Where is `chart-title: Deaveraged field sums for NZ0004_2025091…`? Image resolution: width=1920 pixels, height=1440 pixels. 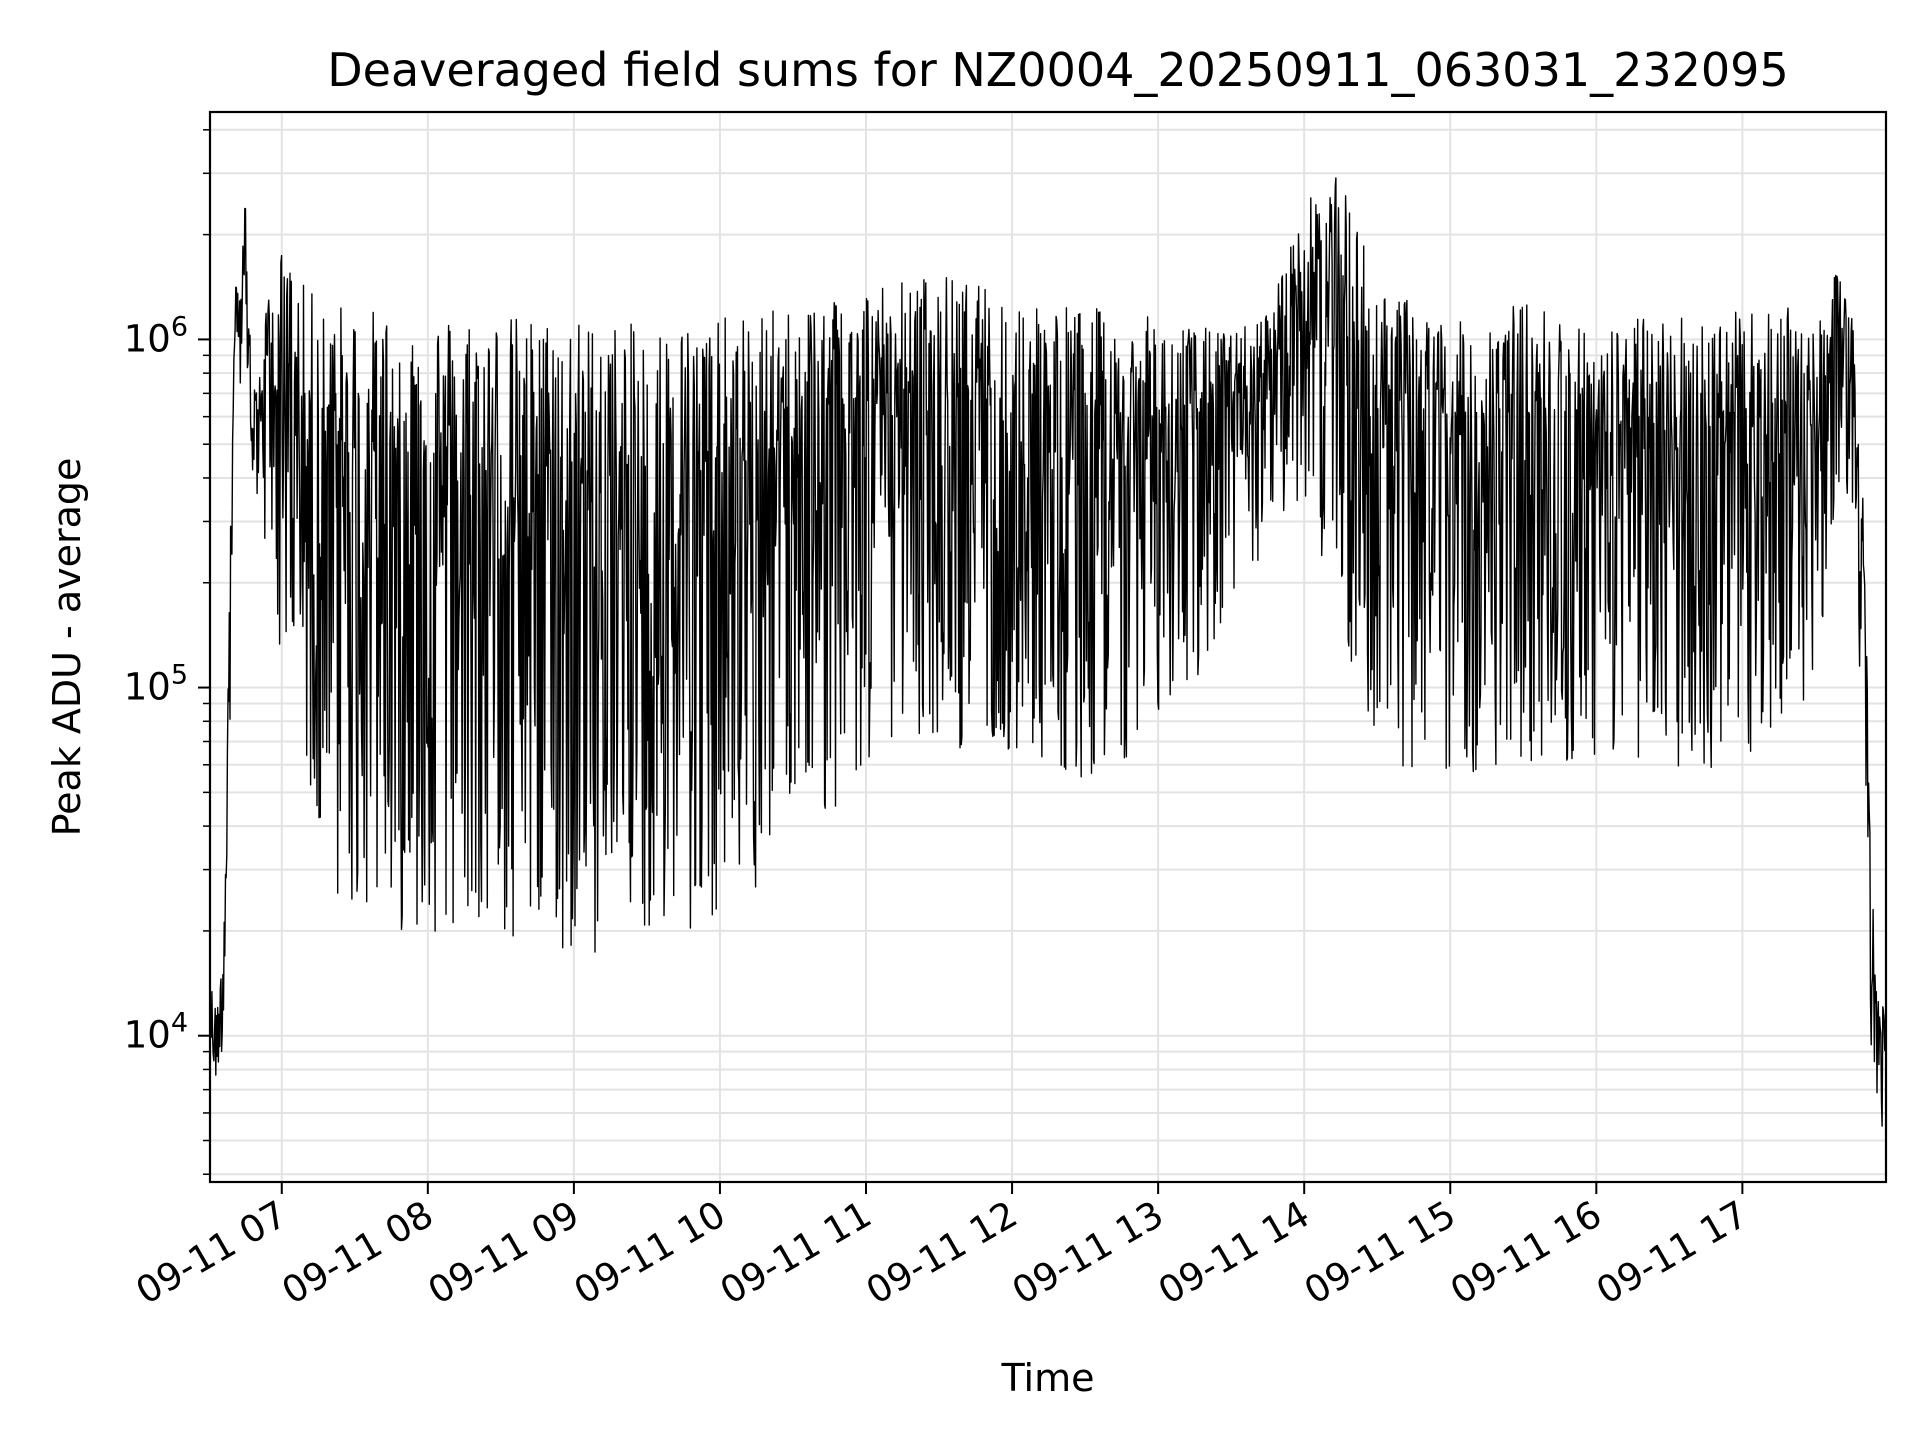
chart-title: Deaveraged field sums for NZ0004_2025091… is located at coordinates (1057, 70).